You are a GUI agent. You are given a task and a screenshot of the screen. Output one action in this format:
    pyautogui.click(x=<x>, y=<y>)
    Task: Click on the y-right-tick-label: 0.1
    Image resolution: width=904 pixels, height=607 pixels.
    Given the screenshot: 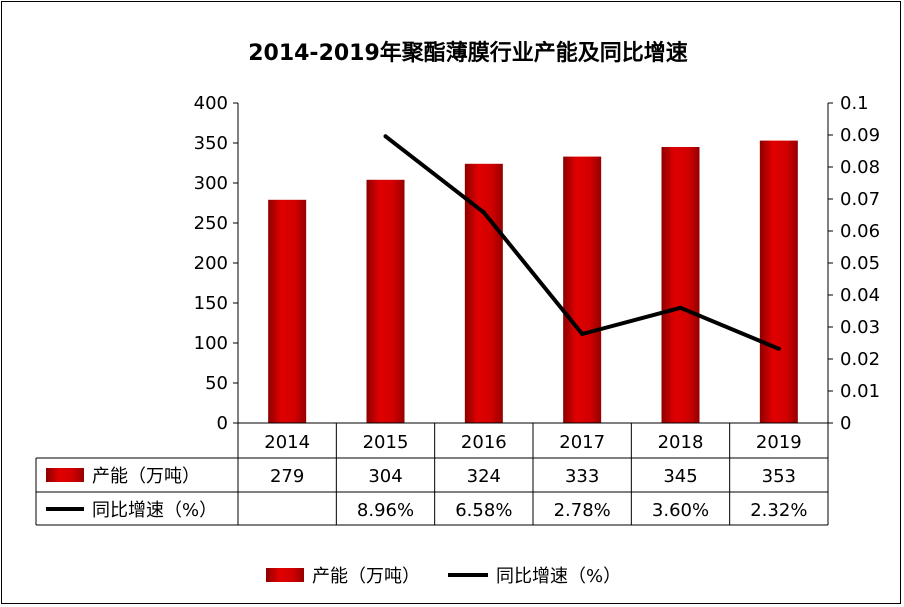 What is the action you would take?
    pyautogui.click(x=854, y=103)
    